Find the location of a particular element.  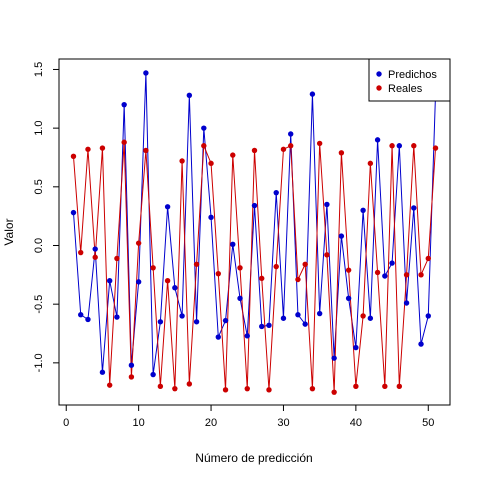

y-tick-label: 0.5 is located at coordinates (39, 186).